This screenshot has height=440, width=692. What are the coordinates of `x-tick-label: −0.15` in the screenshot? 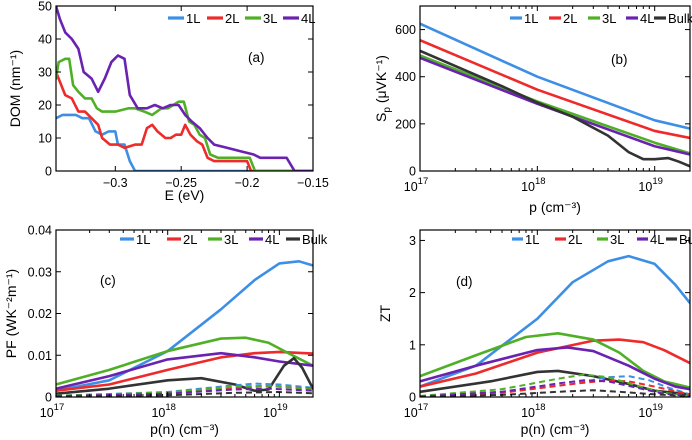 It's located at (313, 183).